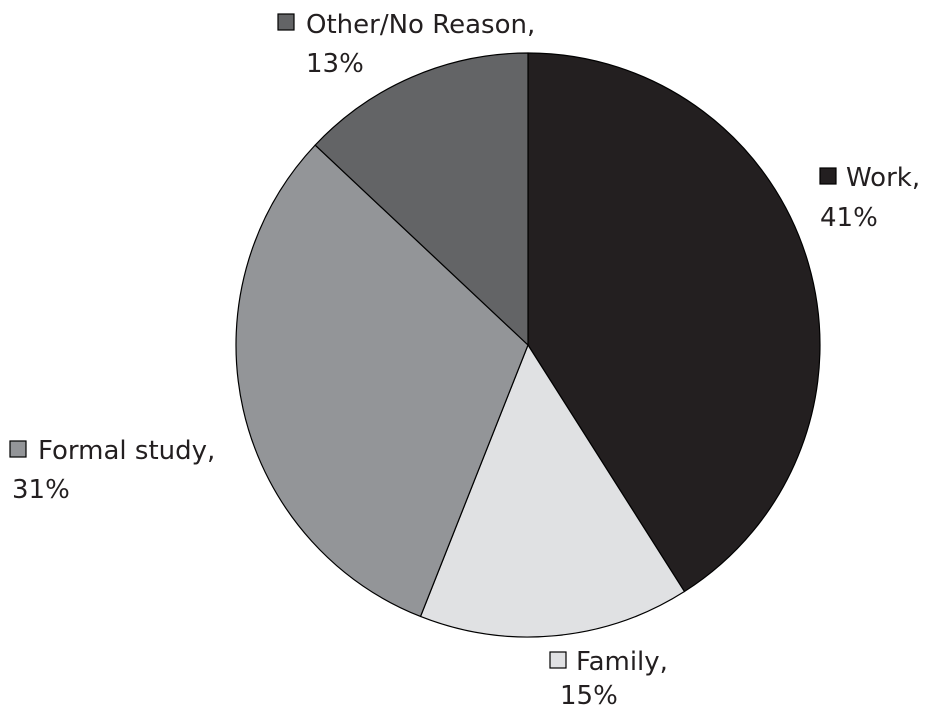 This screenshot has width=935, height=706. Describe the element at coordinates (828, 176) in the screenshot. I see `legend-swatch-work` at that location.